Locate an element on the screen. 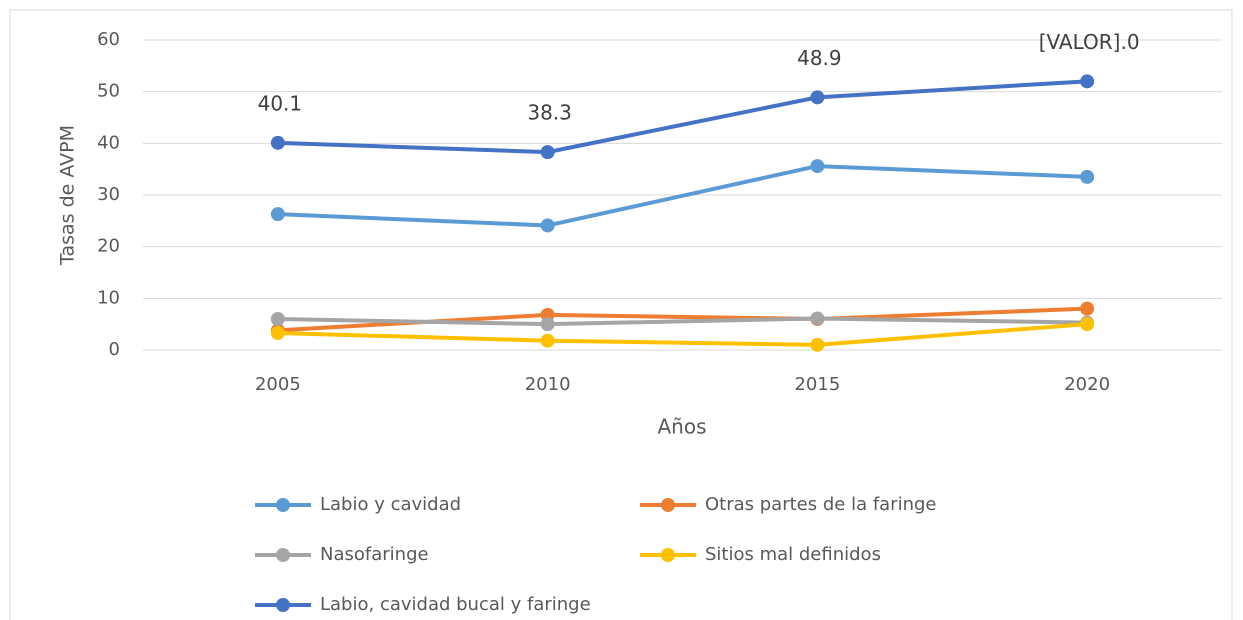  y-tick-label: 50 is located at coordinates (108, 91).